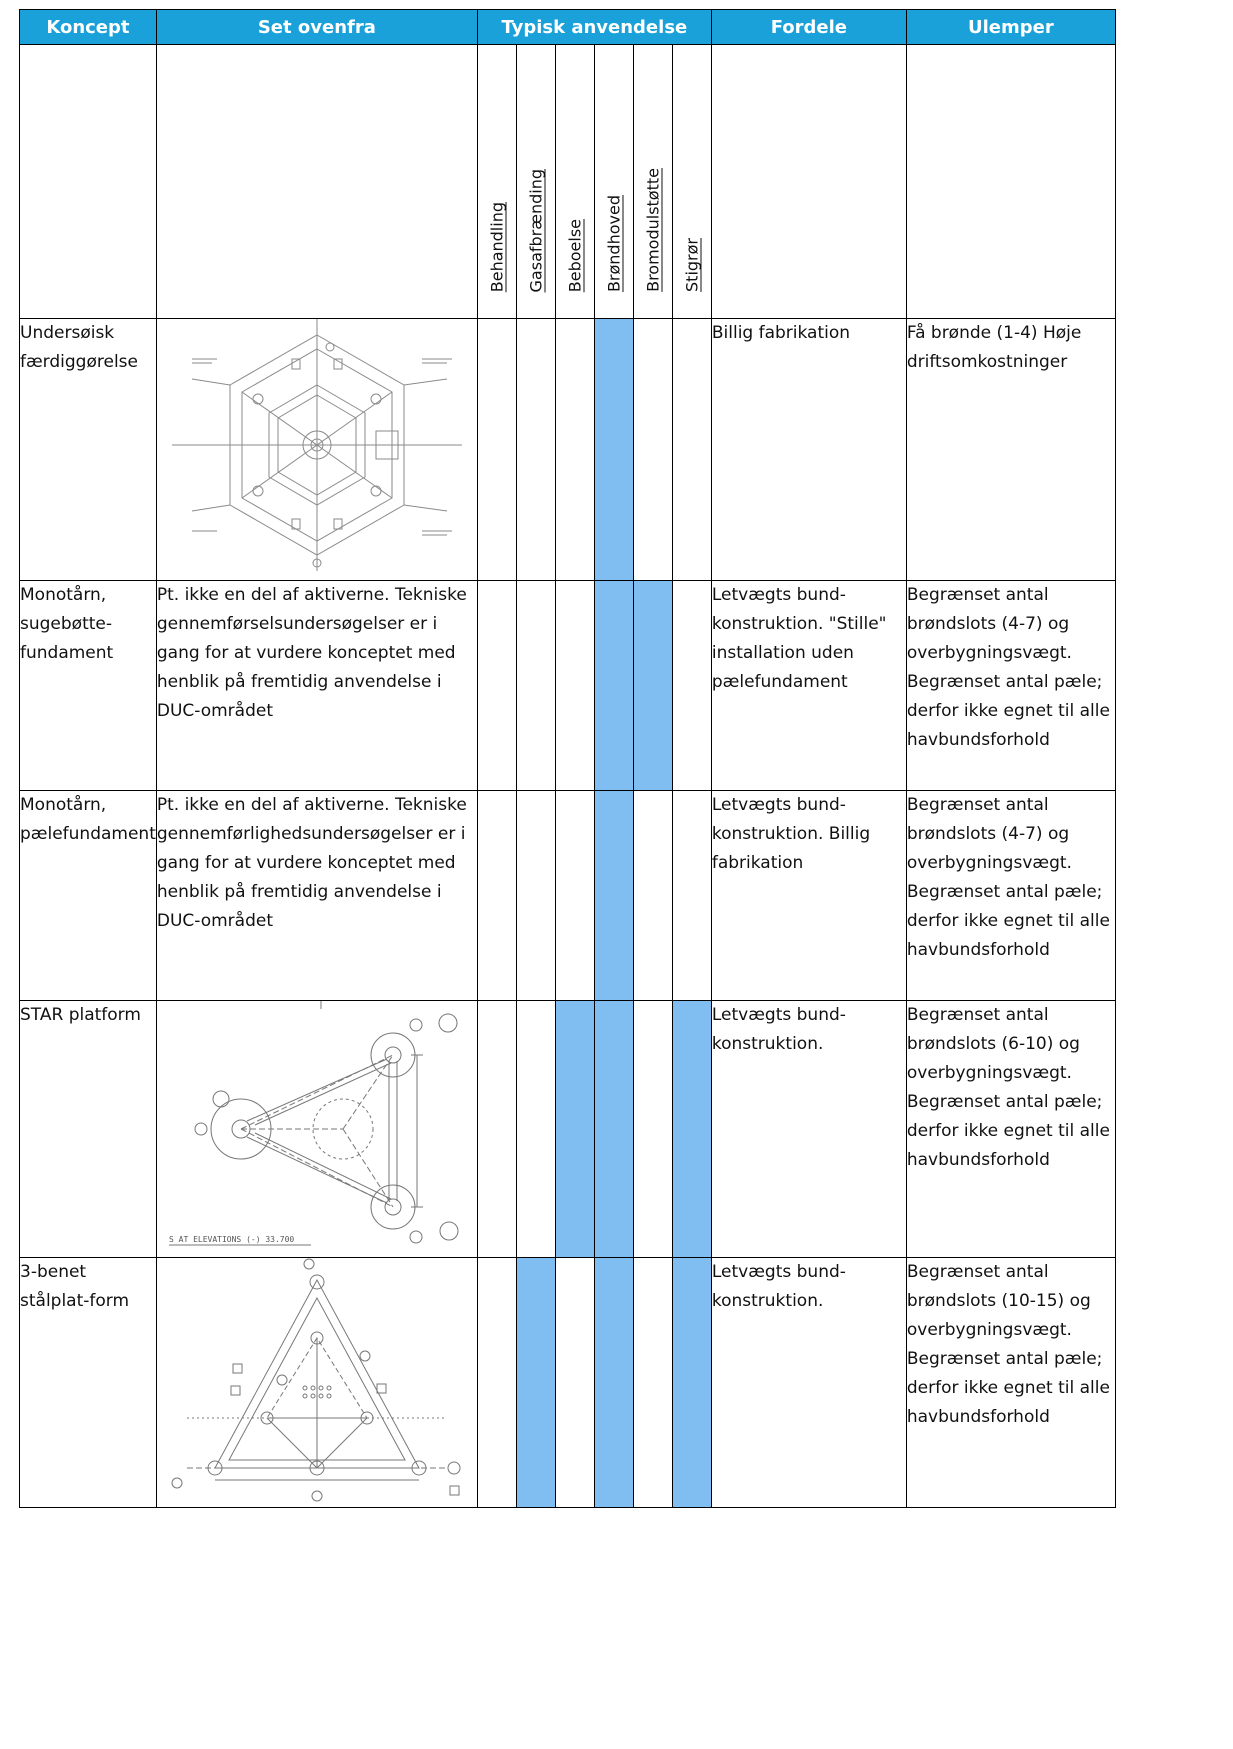  I want to click on concept-row: STAR platform, so click(567, 1129).